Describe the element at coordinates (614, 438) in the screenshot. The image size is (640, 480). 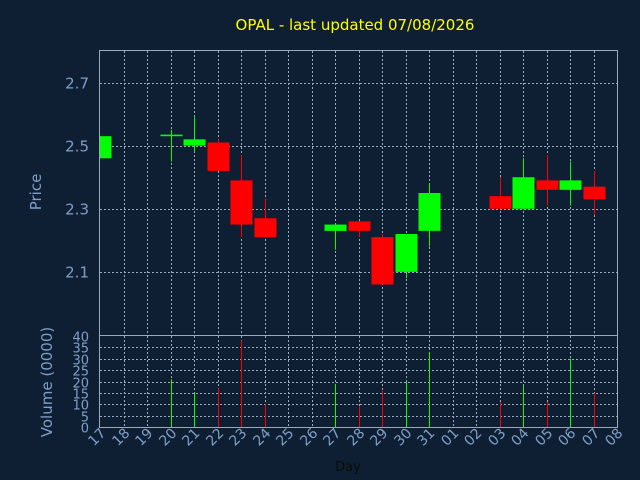
I see `x-tick-label: 08` at that location.